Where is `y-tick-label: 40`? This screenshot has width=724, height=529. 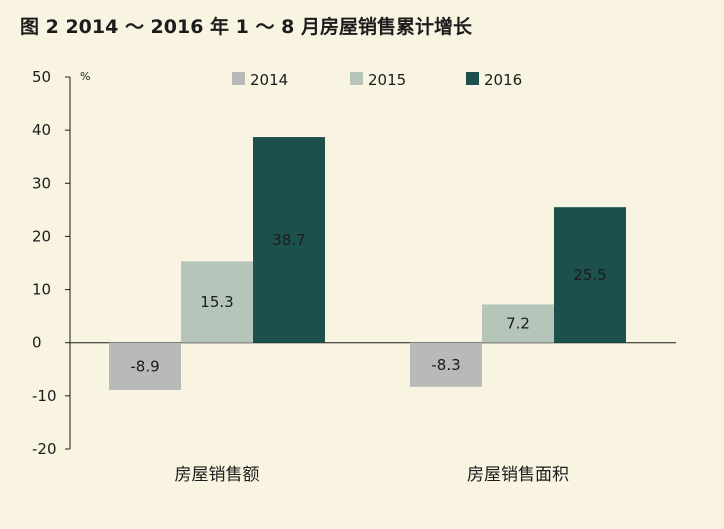 y-tick-label: 40 is located at coordinates (41, 130).